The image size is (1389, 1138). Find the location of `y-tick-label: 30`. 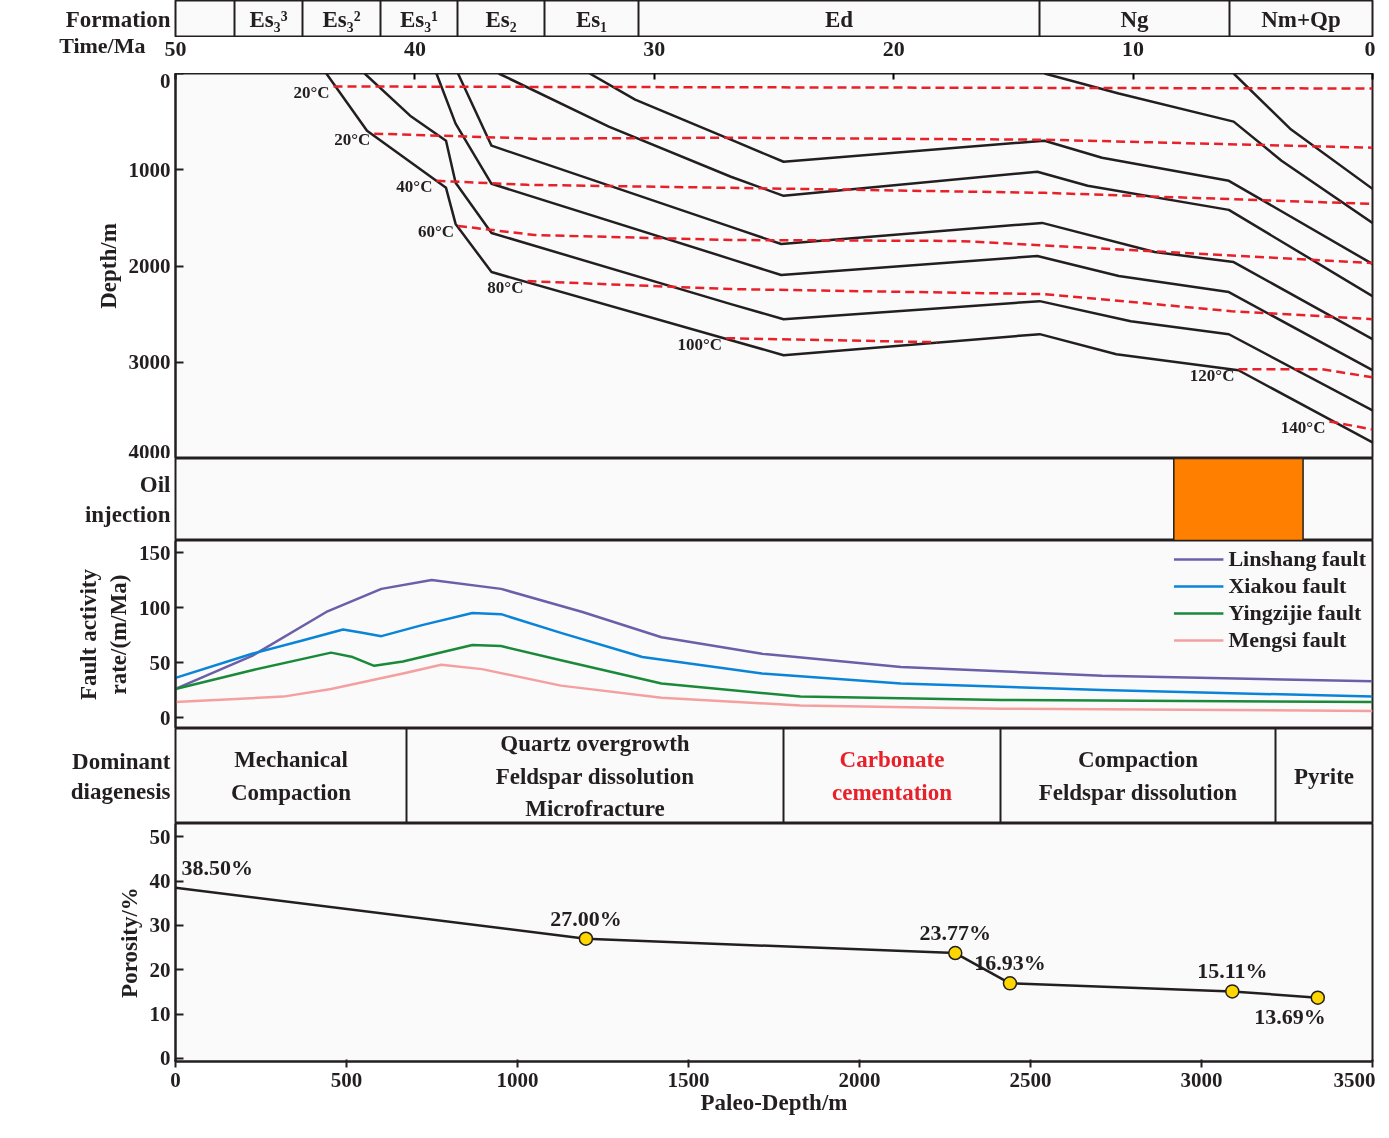

y-tick-label: 30 is located at coordinates (160, 925).